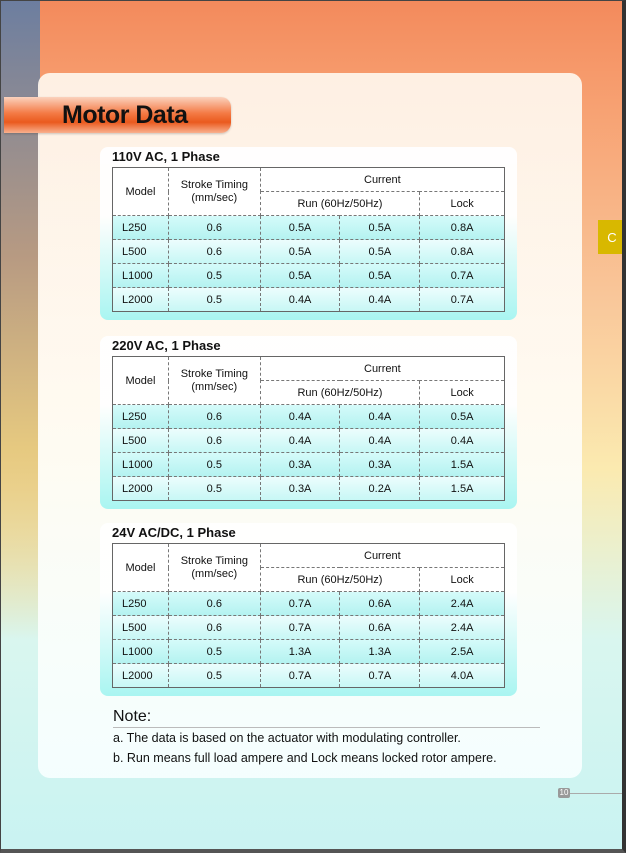 Image resolution: width=626 pixels, height=853 pixels. Describe the element at coordinates (308, 675) in the screenshot. I see `table-row: L2000 0.5 0.7A 0.7A 4.0A` at that location.